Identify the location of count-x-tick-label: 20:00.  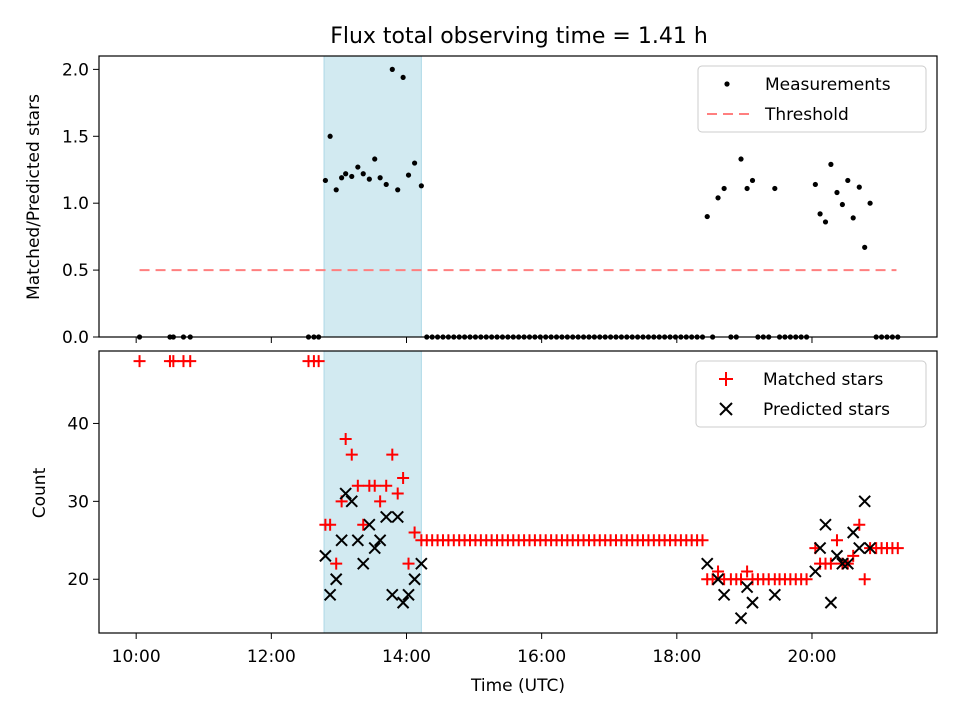
(811, 657).